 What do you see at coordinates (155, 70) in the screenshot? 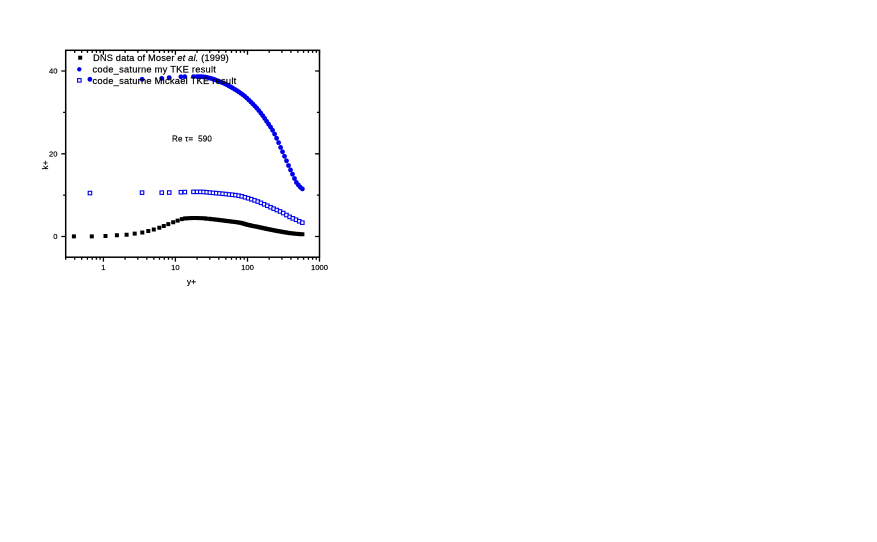
I see `svg-text: code_saturne my TKE result` at bounding box center [155, 70].